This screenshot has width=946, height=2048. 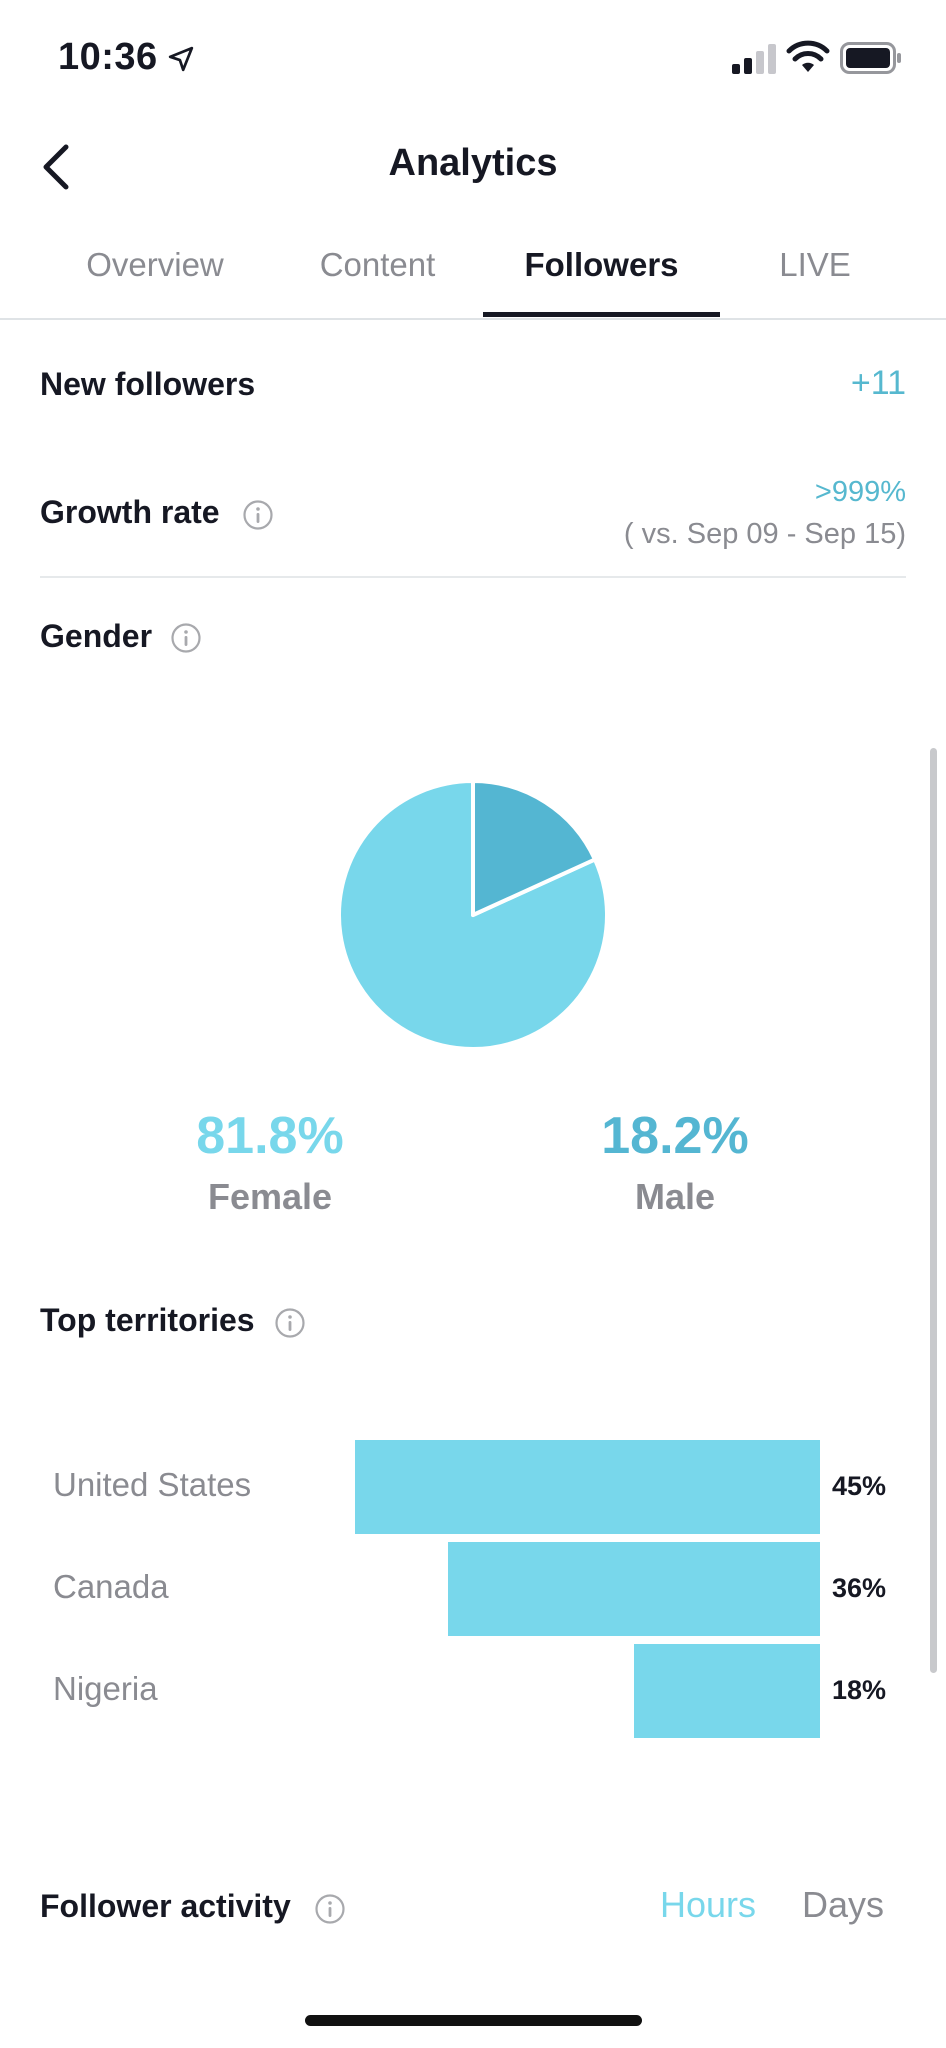 What do you see at coordinates (675, 1136) in the screenshot?
I see `male-percent: 18.2%` at bounding box center [675, 1136].